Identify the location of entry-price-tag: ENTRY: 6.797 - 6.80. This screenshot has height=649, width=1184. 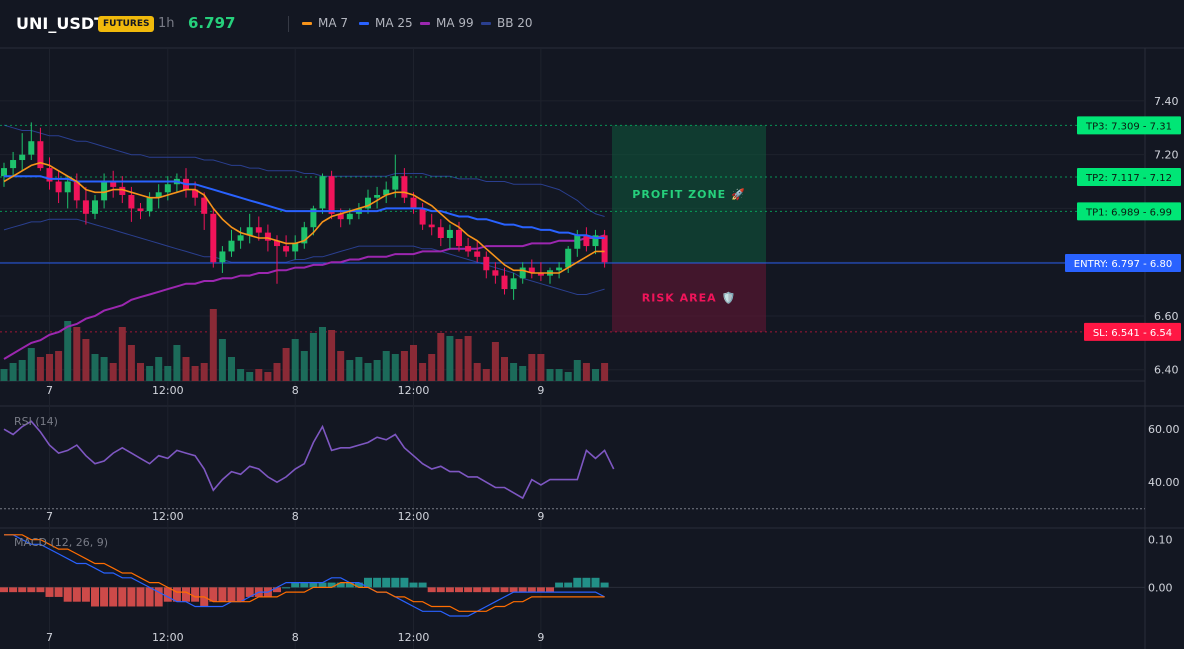
(1123, 263).